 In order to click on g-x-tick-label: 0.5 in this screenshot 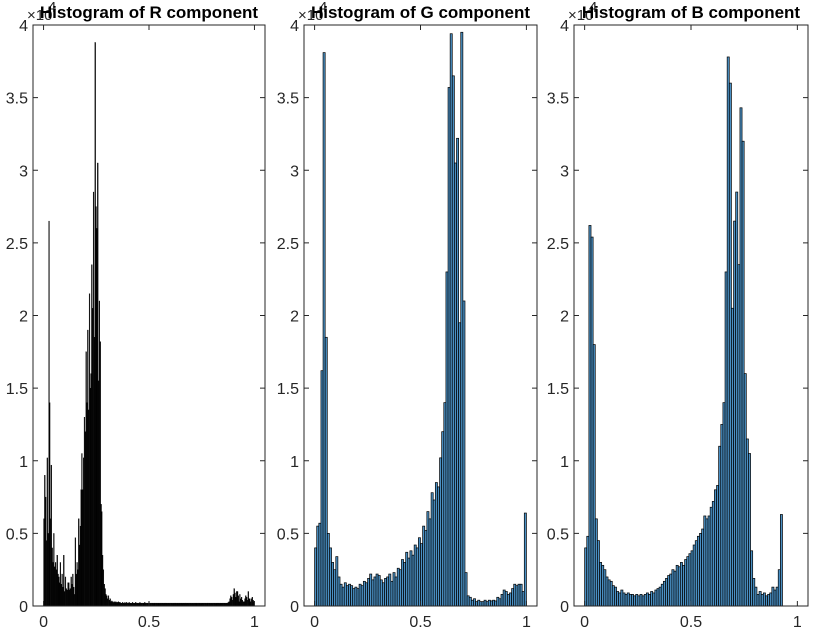, I will do `click(420, 622)`.